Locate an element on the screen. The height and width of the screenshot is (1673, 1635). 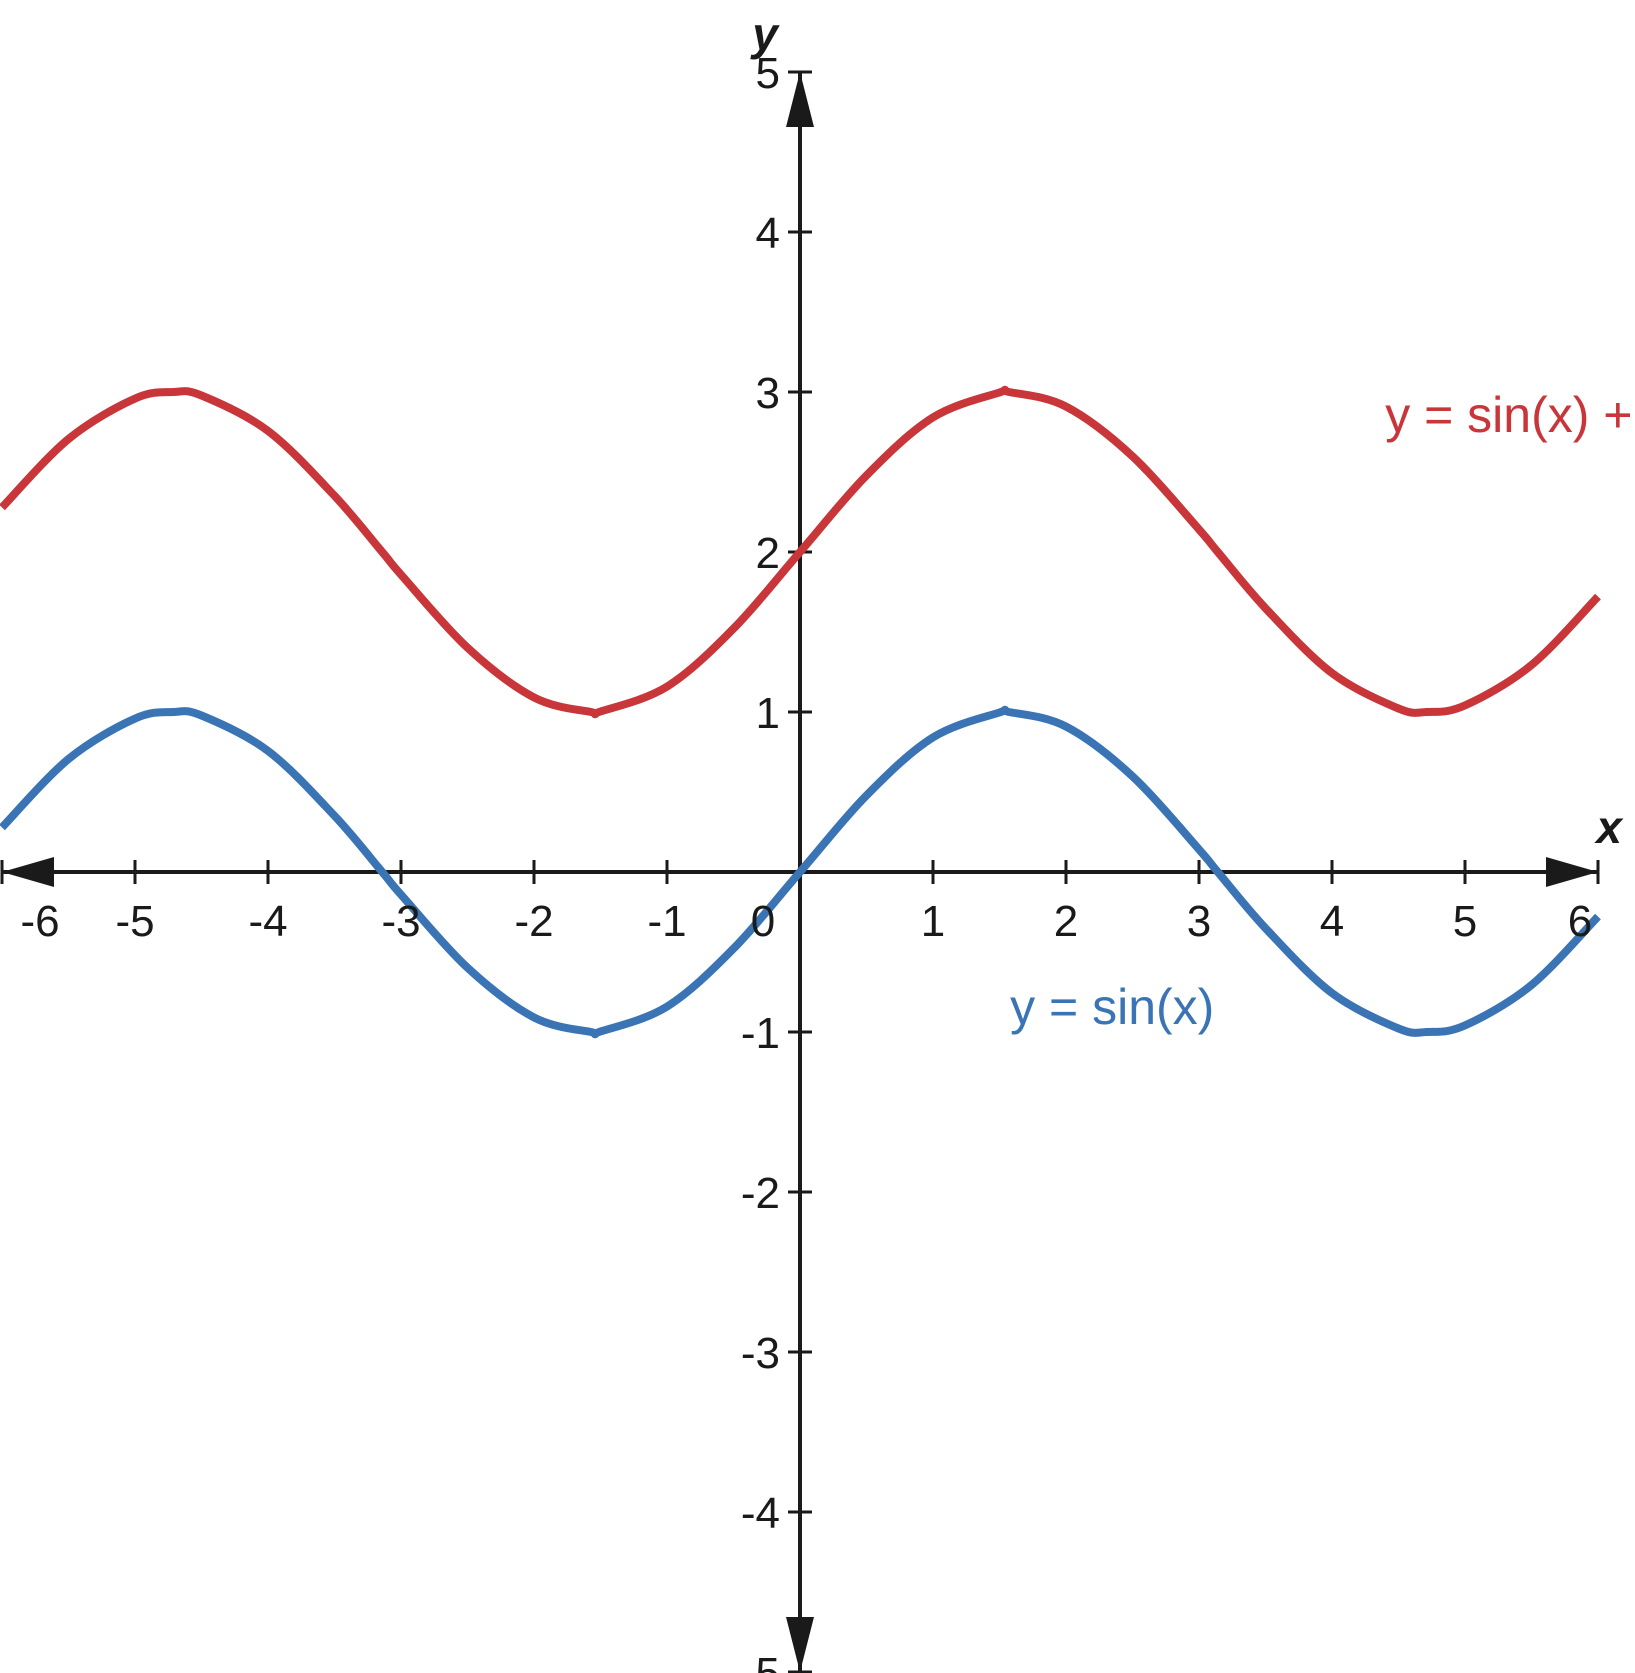
x-tick-label: -1 is located at coordinates (666, 921).